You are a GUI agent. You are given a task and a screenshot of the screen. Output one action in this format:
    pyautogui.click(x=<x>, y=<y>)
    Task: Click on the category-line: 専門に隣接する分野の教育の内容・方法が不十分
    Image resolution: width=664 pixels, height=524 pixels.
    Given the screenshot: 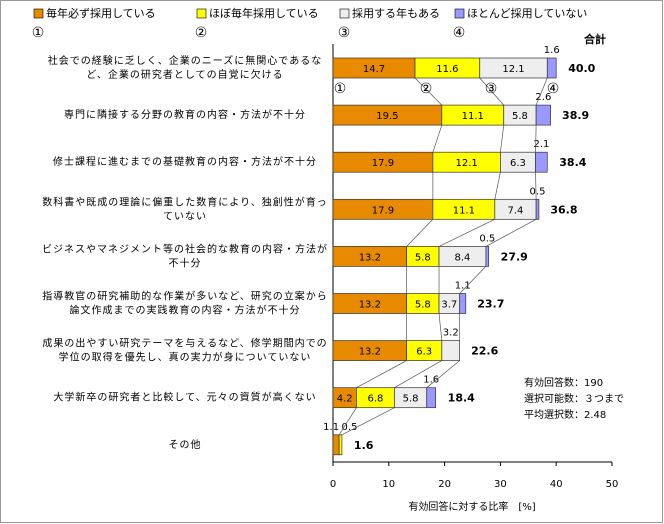 What is the action you would take?
    pyautogui.click(x=185, y=114)
    